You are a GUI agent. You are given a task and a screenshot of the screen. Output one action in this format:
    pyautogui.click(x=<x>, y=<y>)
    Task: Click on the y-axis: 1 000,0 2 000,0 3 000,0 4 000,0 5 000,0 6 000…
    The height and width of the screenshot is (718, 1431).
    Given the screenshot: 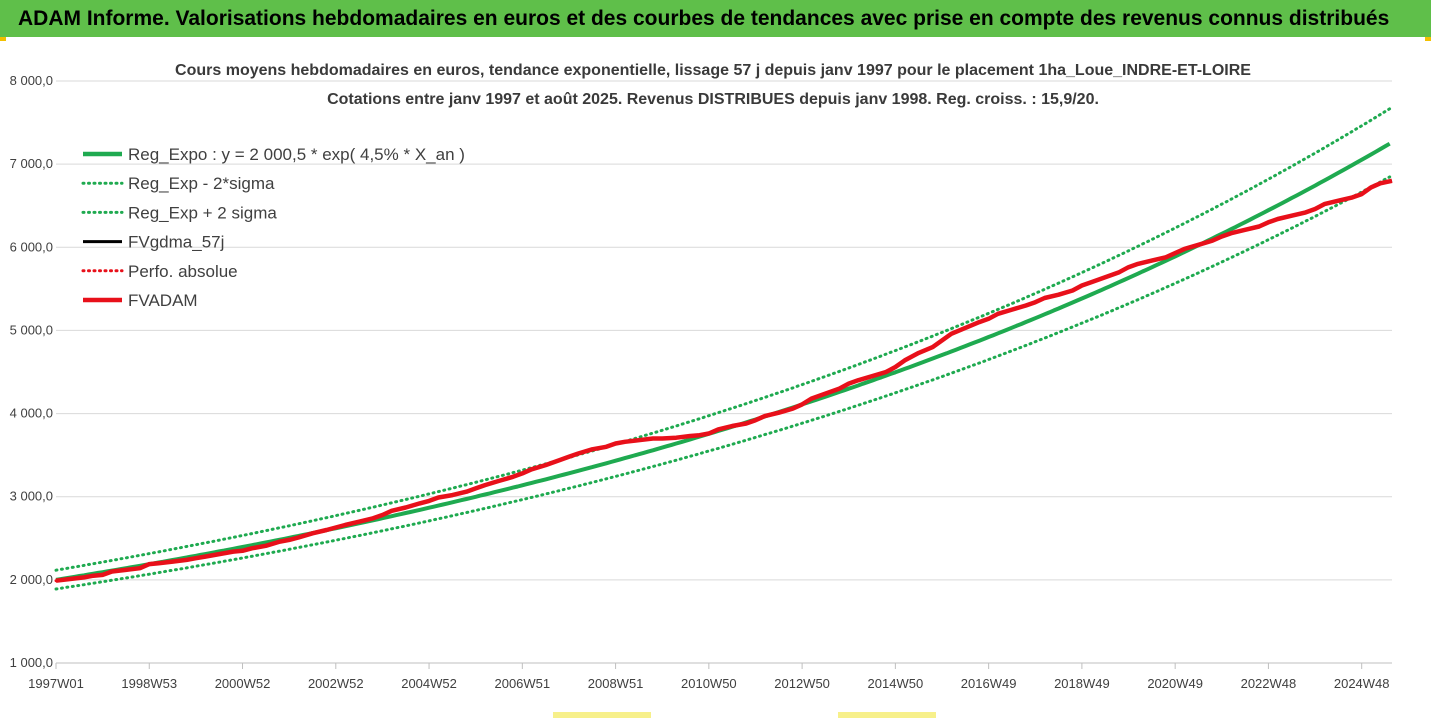 What is the action you would take?
    pyautogui.click(x=31, y=371)
    